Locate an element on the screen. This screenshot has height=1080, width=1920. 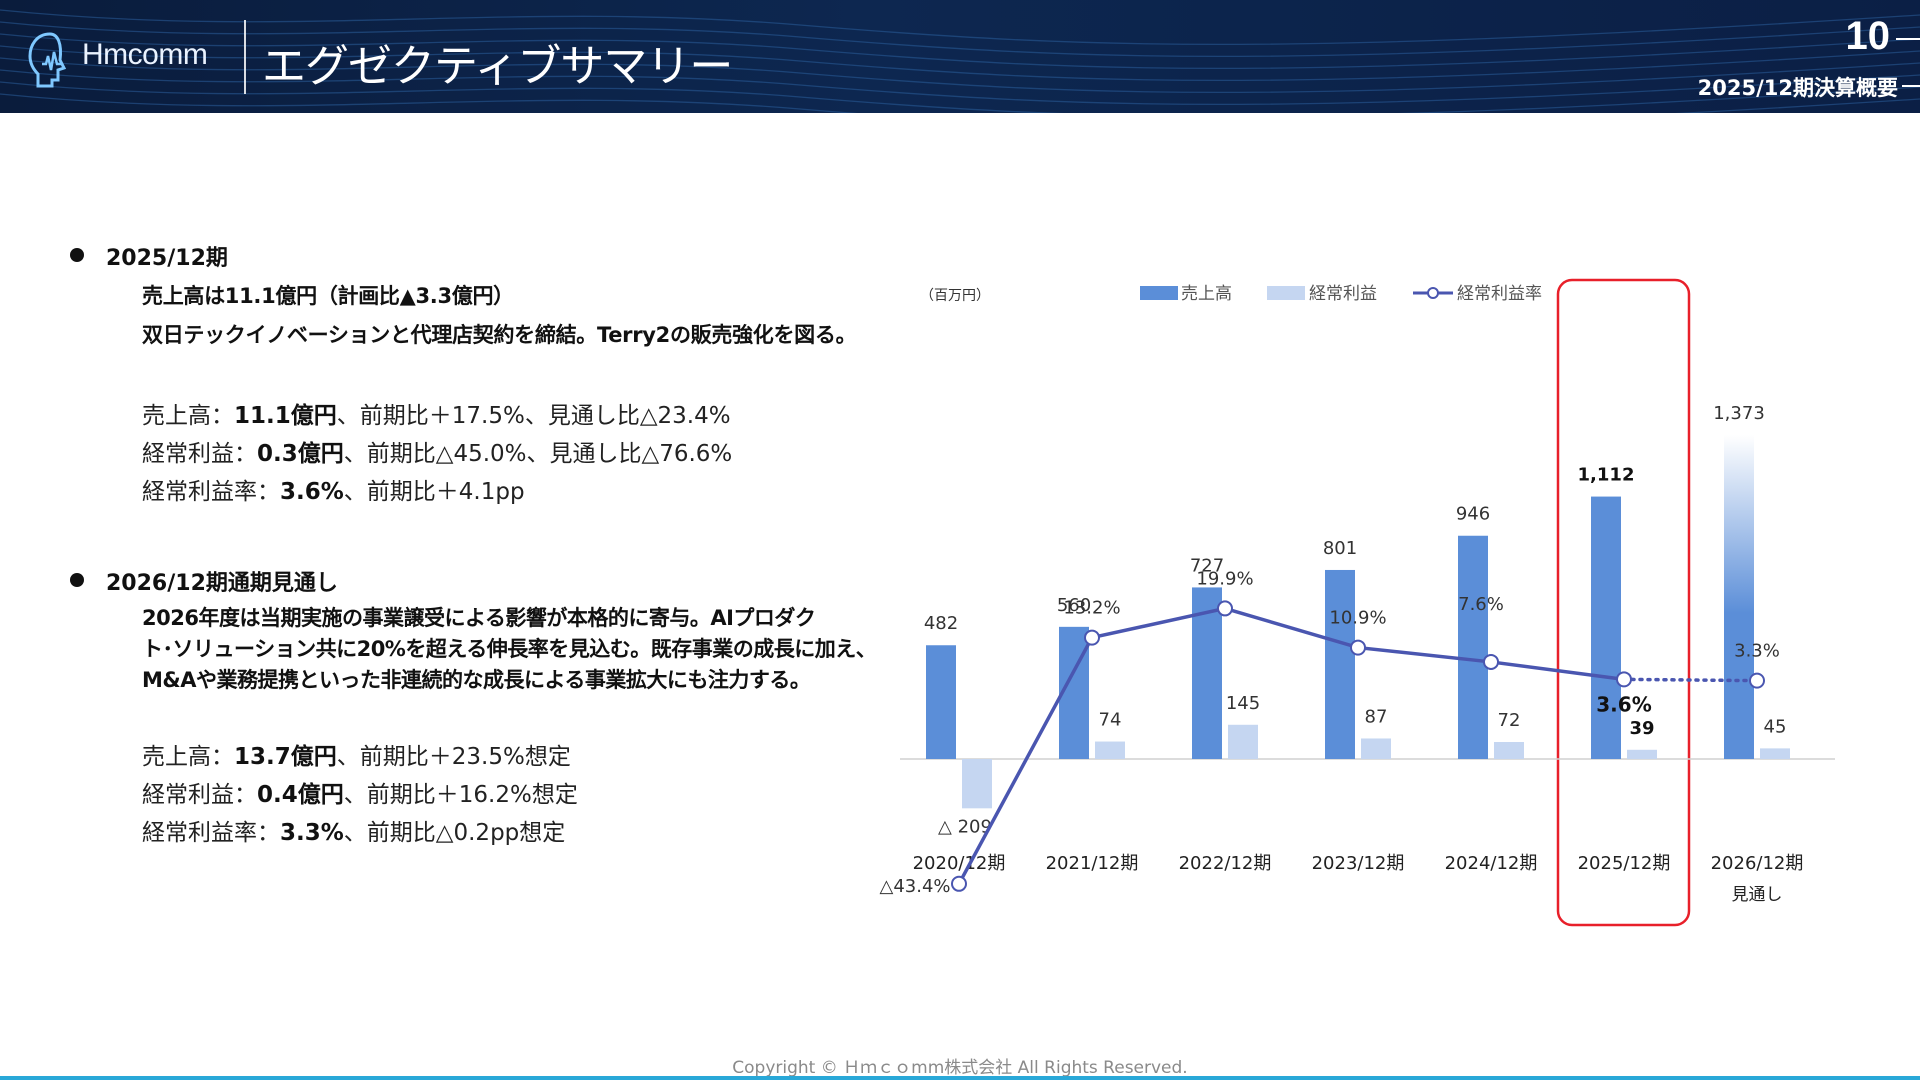
data-label-rate: △43.4% is located at coordinates (914, 886).